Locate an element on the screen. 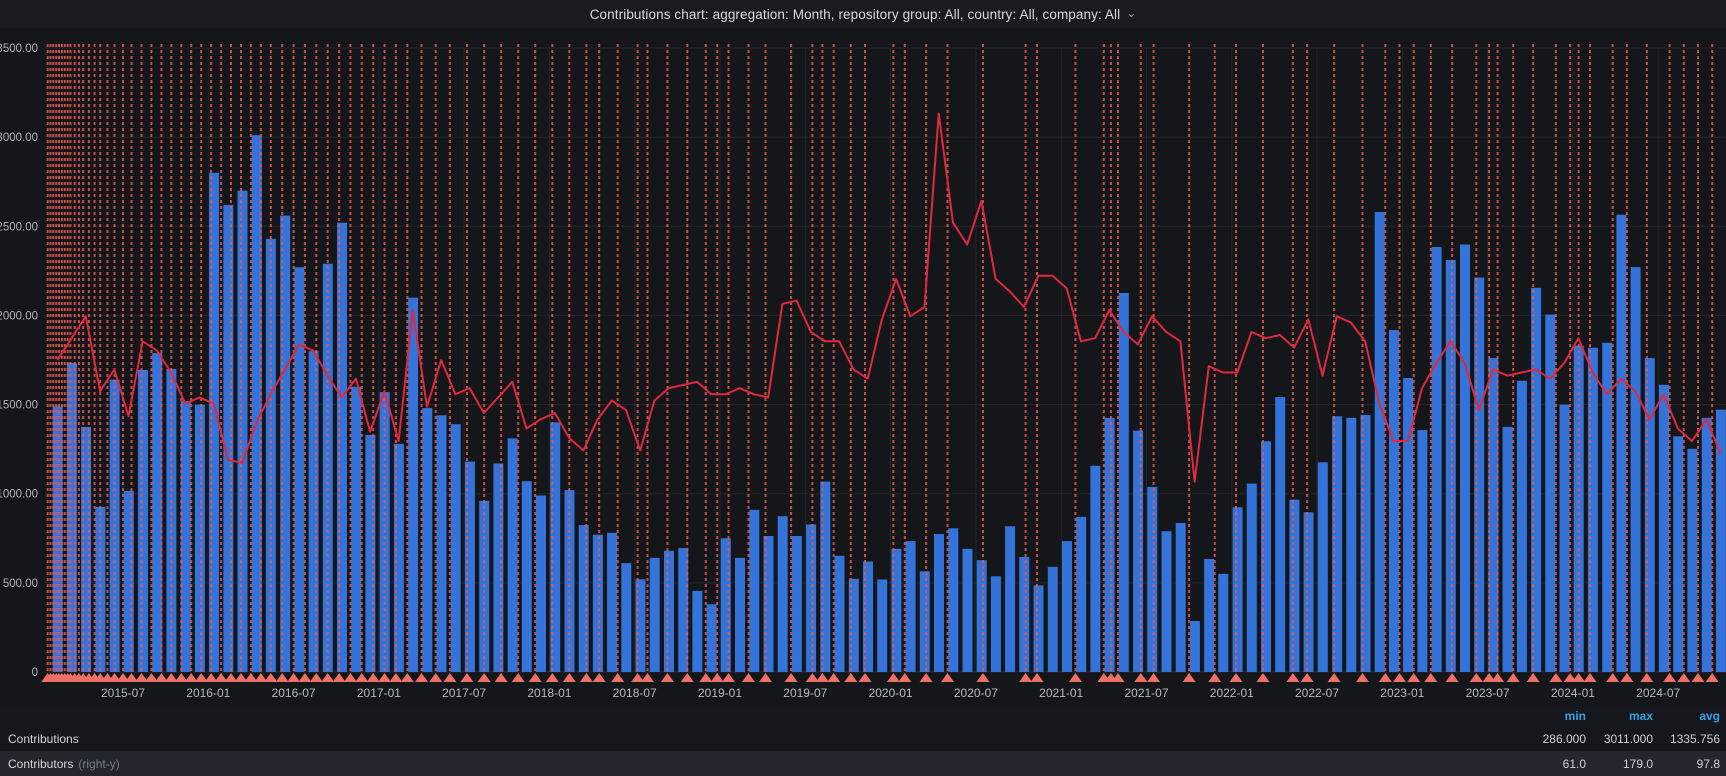  contributions-avg-value: 1335.756 is located at coordinates (1694, 738).